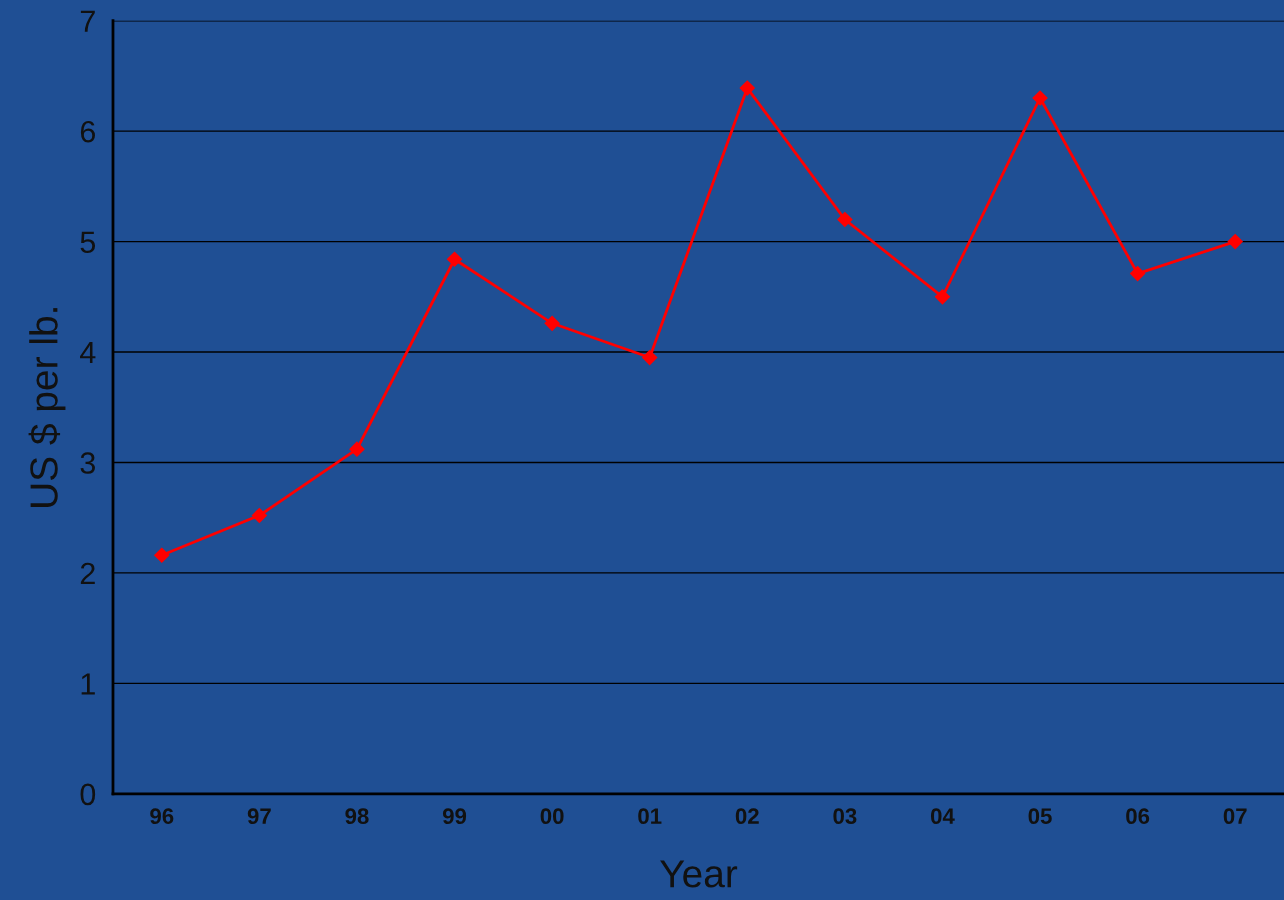 This screenshot has width=1284, height=900. Describe the element at coordinates (454, 816) in the screenshot. I see `x-tick-label: 99` at that location.